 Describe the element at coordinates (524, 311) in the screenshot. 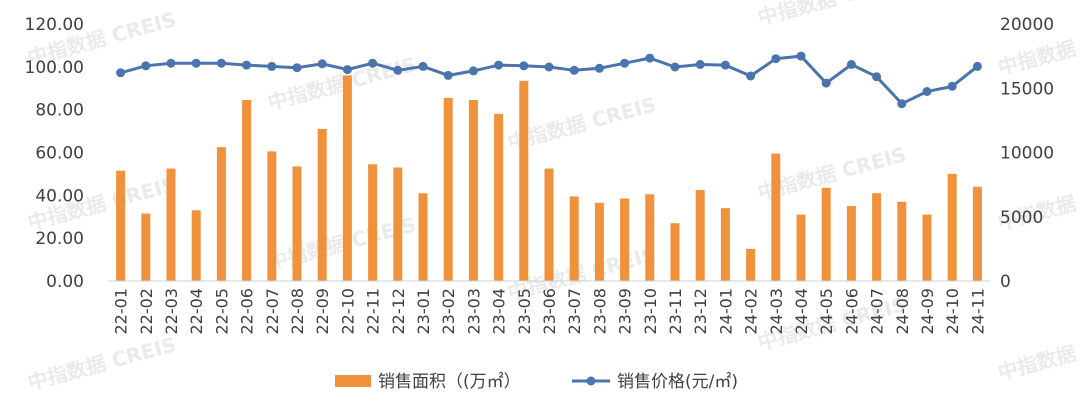

I see `x-tick-label: 23-05` at that location.